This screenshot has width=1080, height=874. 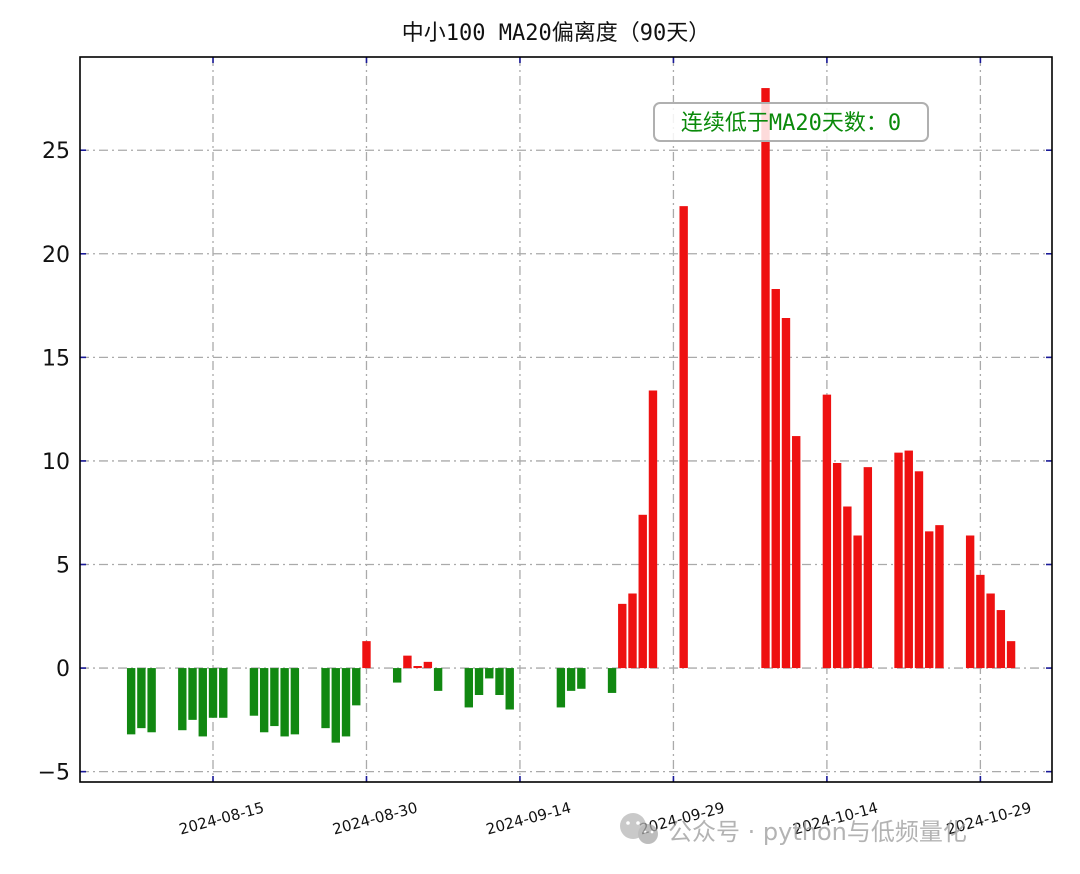 I want to click on annotation-box, so click(x=791, y=122).